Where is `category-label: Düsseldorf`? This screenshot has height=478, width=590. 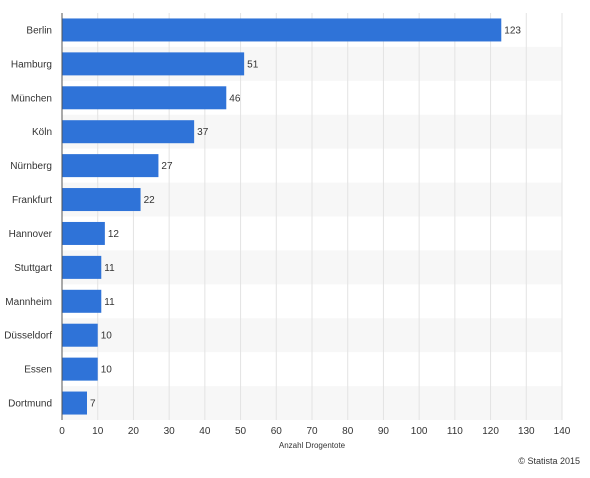 category-label: Düsseldorf is located at coordinates (28, 336).